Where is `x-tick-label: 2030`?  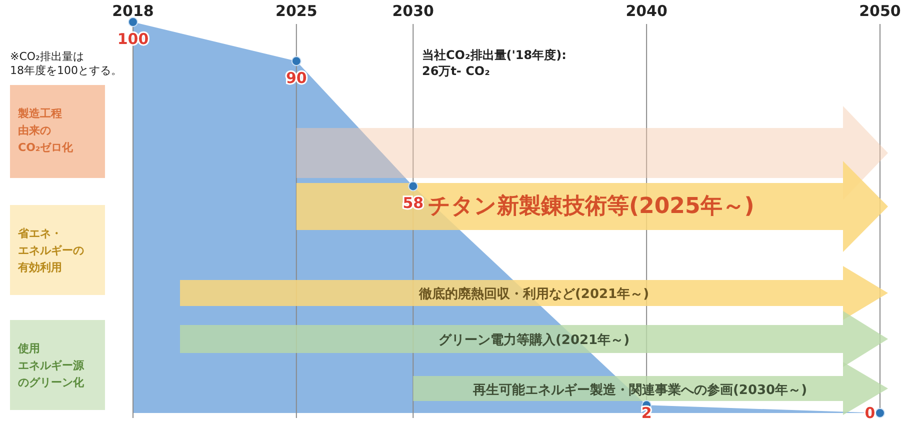 x-tick-label: 2030 is located at coordinates (413, 11).